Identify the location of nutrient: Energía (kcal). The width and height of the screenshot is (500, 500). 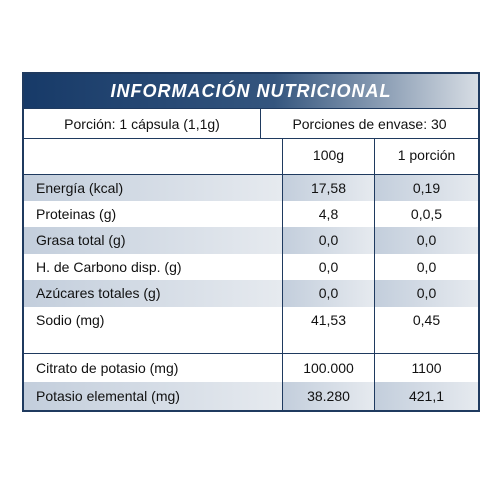
(153, 187).